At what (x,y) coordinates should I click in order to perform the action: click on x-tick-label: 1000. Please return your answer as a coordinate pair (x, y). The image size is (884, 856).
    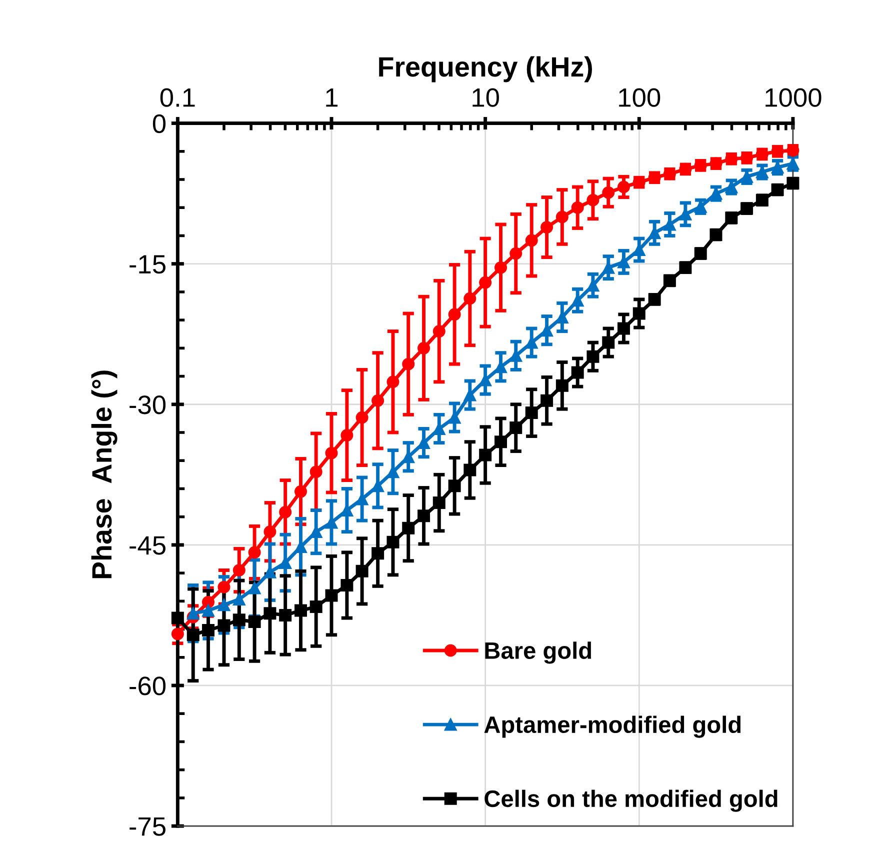
    Looking at the image, I should click on (794, 97).